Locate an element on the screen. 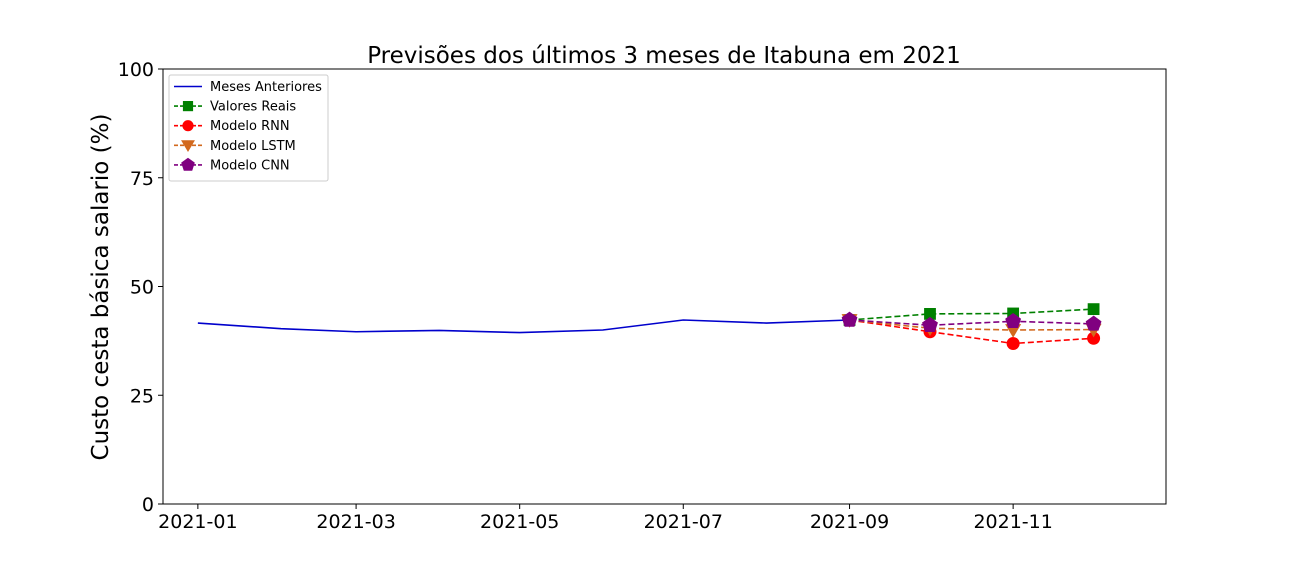 The width and height of the screenshot is (1296, 580). legend-label: Modelo RNN is located at coordinates (250, 126).